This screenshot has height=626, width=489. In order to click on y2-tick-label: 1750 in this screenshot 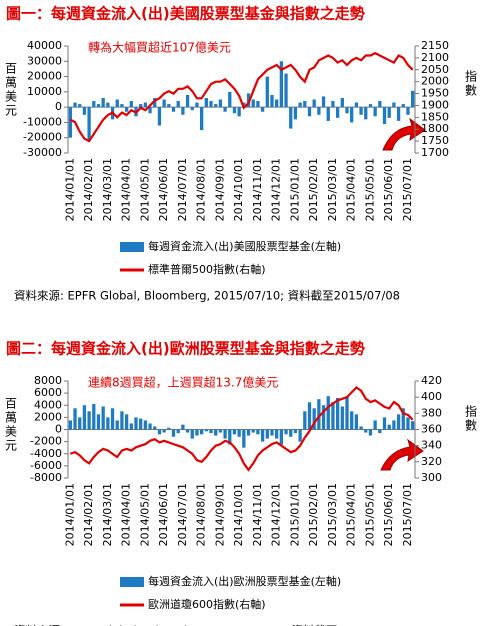, I will do `click(435, 140)`.